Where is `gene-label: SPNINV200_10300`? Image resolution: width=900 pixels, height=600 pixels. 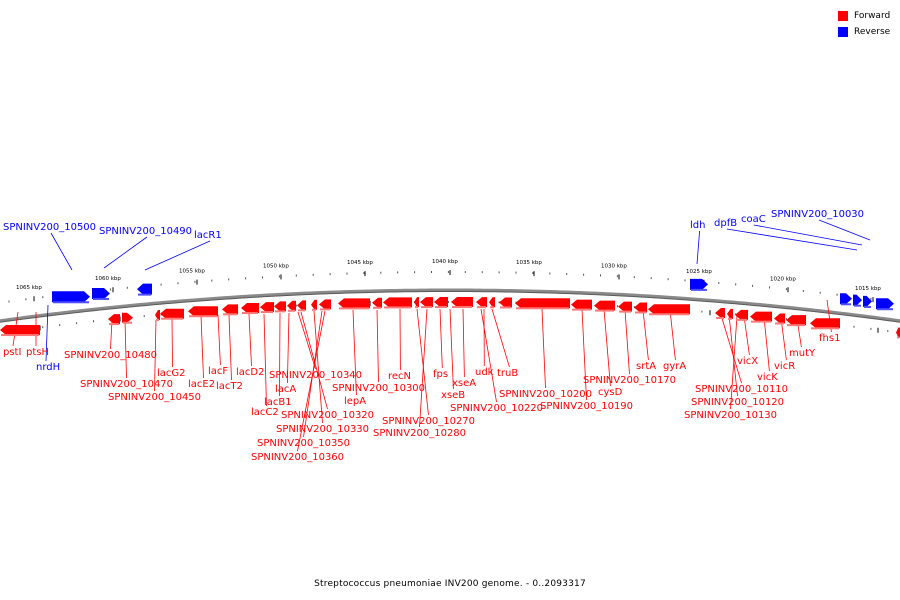 gene-label: SPNINV200_10300 is located at coordinates (378, 388).